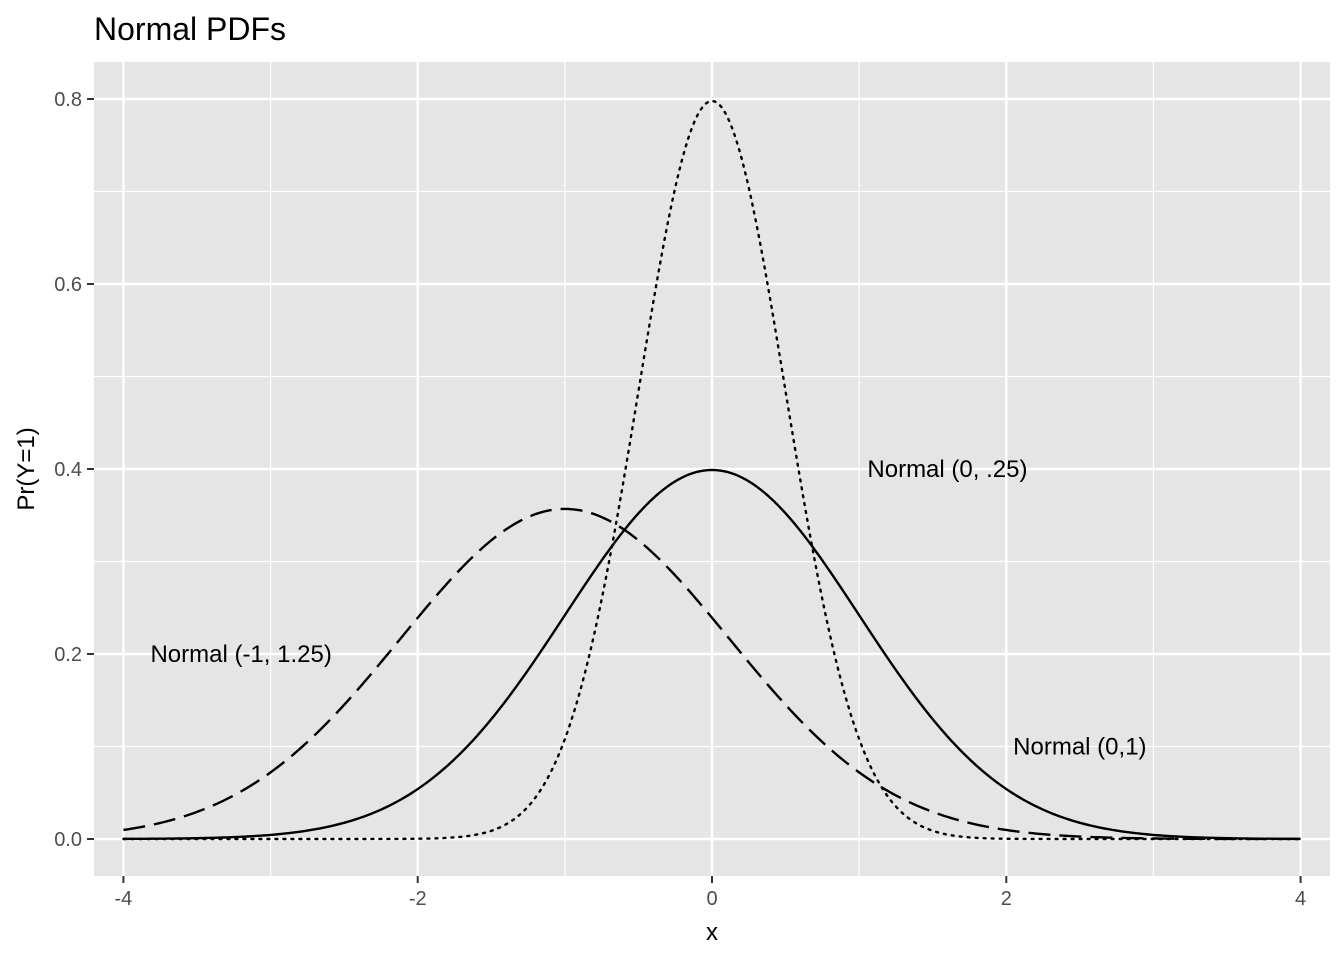  Describe the element at coordinates (190, 29) in the screenshot. I see `chart-title: Normal PDFs` at that location.